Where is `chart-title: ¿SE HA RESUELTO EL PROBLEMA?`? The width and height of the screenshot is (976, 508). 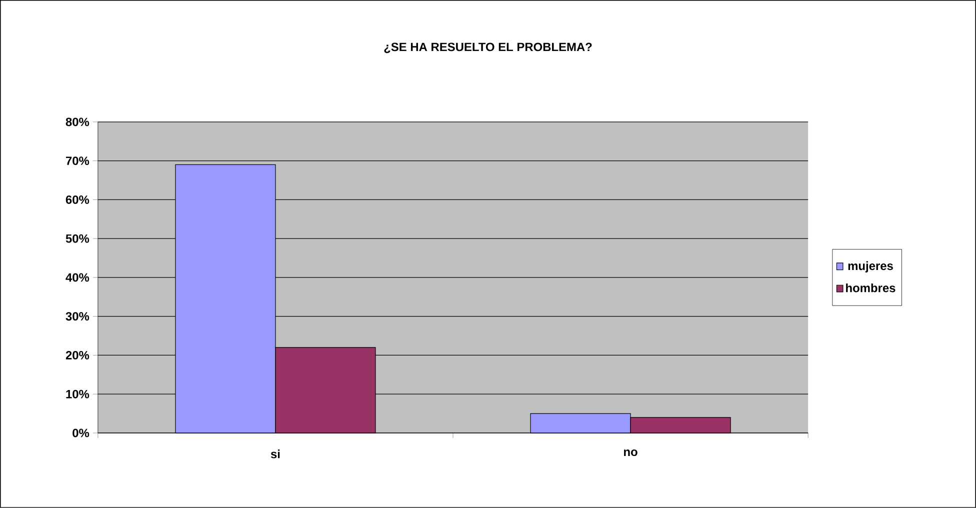
chart-title: ¿SE HA RESUELTO EL PROBLEMA? is located at coordinates (488, 48).